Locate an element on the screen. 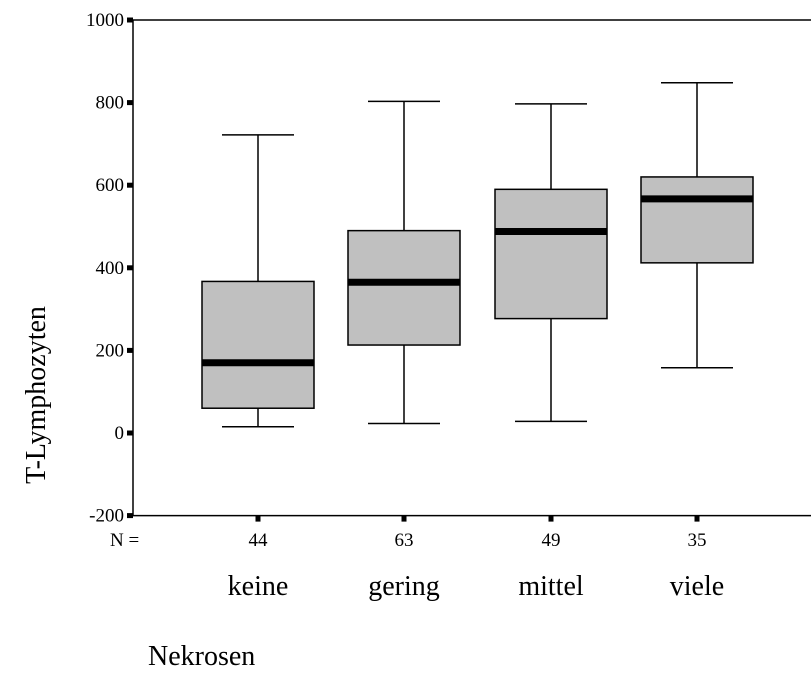  box-gering is located at coordinates (404, 262).